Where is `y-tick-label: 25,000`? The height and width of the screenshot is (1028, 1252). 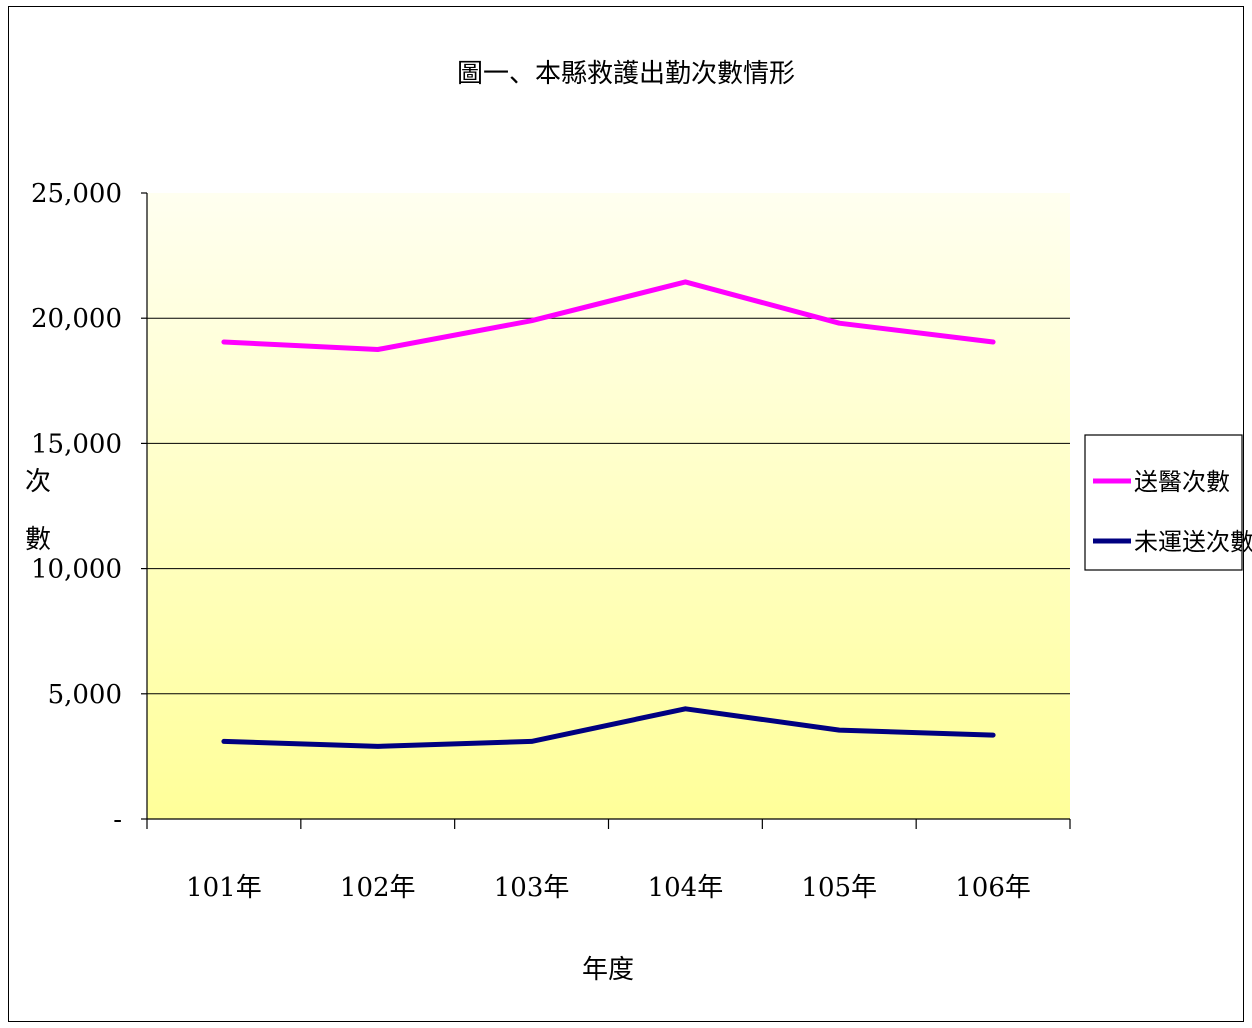 y-tick-label: 25,000 is located at coordinates (76, 194).